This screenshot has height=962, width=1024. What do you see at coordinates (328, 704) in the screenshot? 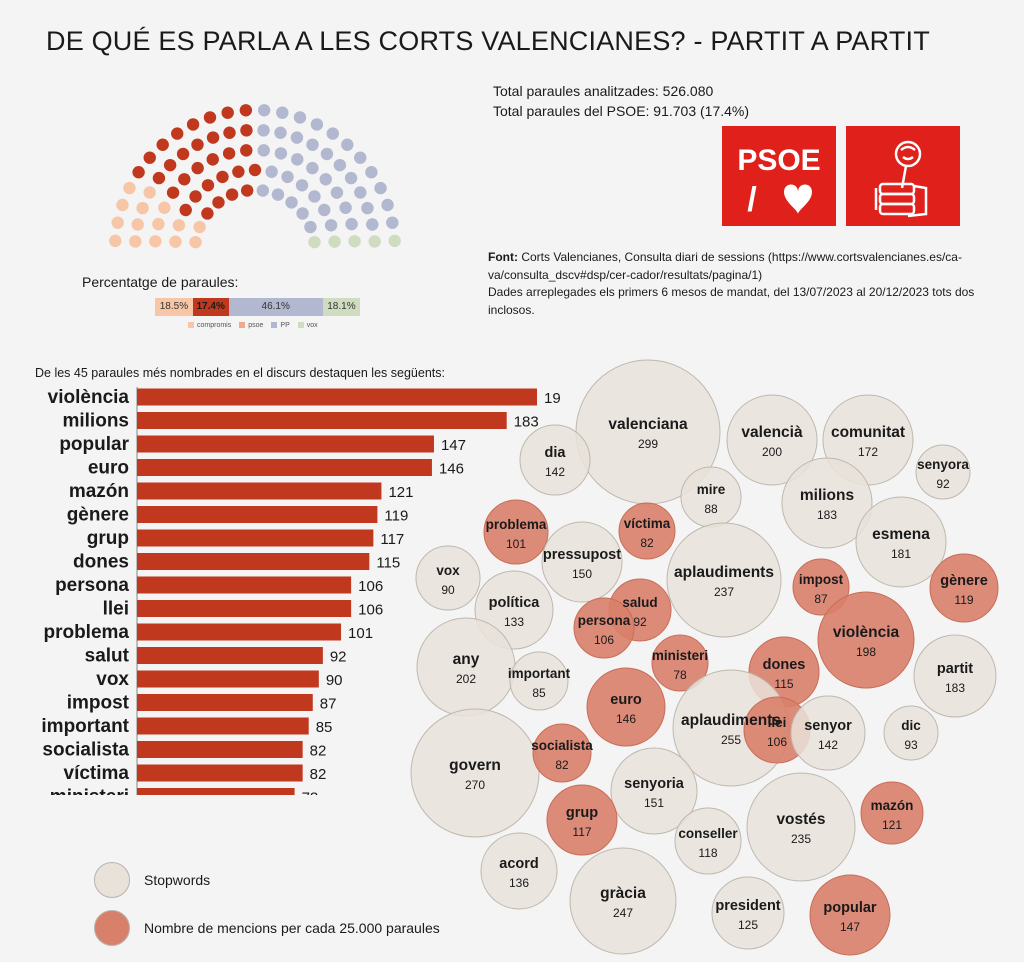
I see `bar-value-label: 87` at bounding box center [328, 704].